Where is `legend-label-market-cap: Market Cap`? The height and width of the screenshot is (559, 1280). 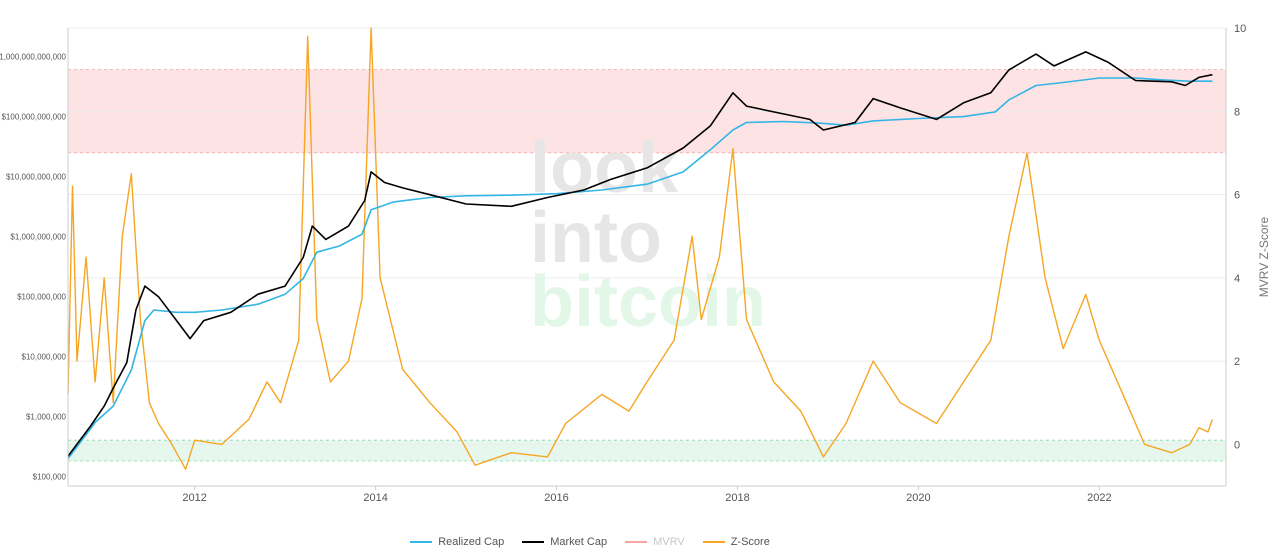 legend-label-market-cap: Market Cap is located at coordinates (579, 542).